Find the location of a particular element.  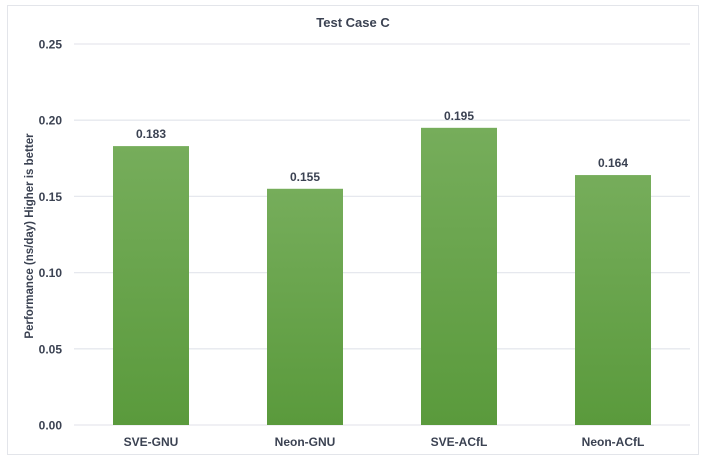

y-axis-label: Performance (ns/day) Higher is better is located at coordinates (30, 236).